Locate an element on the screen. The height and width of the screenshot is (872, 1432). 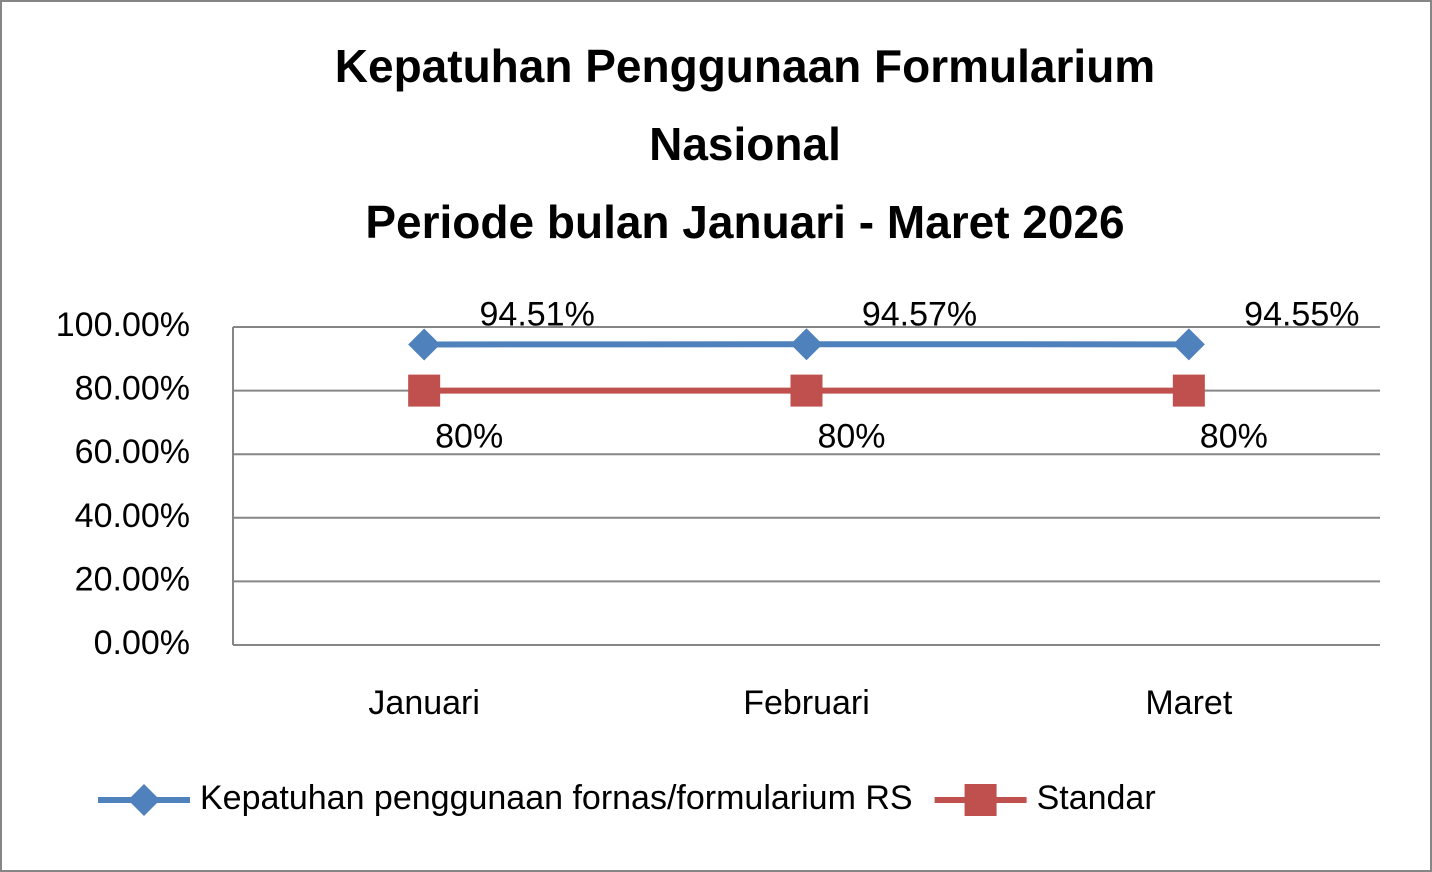
data-label: 94.51% is located at coordinates (537, 314).